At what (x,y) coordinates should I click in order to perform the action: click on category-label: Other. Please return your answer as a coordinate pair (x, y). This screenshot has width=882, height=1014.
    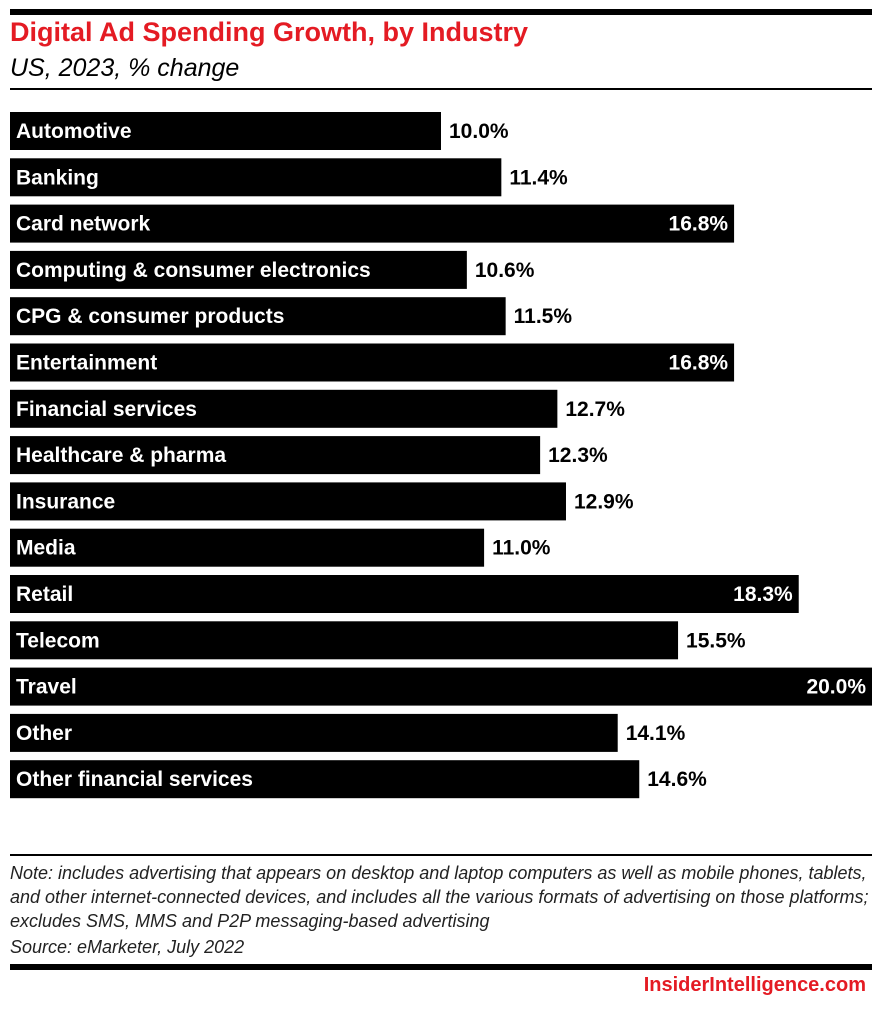
    Looking at the image, I should click on (44, 733).